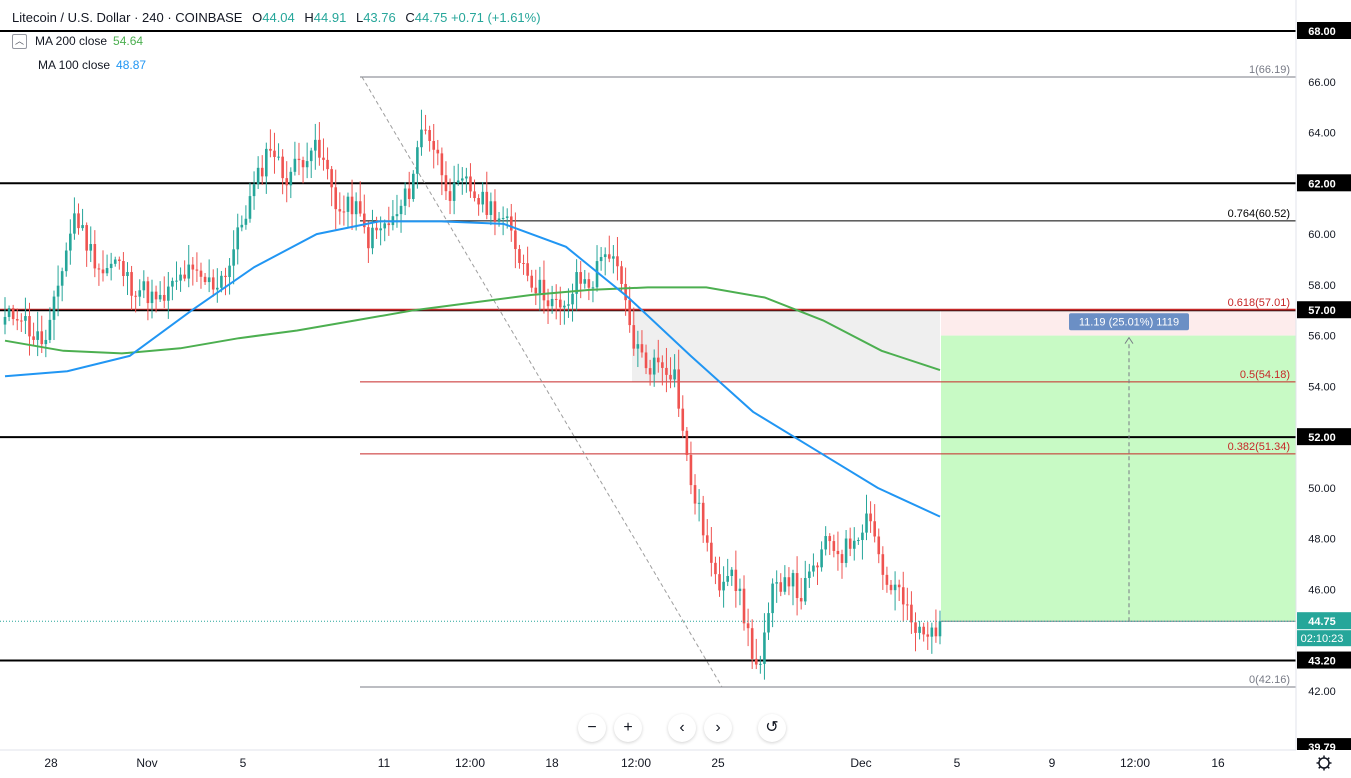 The height and width of the screenshot is (778, 1351). I want to click on time-tick-label: 18, so click(552, 763).